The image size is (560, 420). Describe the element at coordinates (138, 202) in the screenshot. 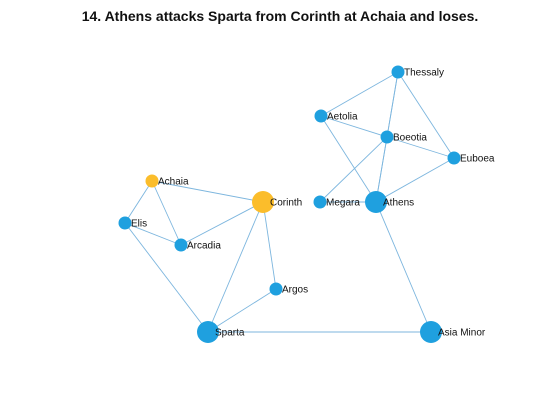

I see `edge-achaia-elis` at that location.